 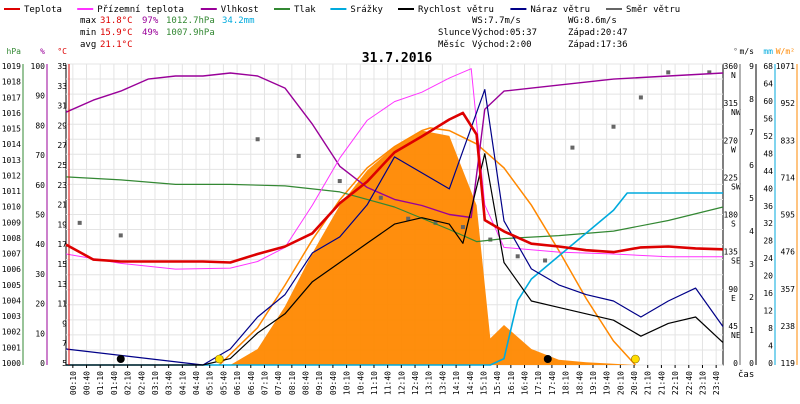 I want to click on pct-axis-tick: 40, so click(x=40, y=244).